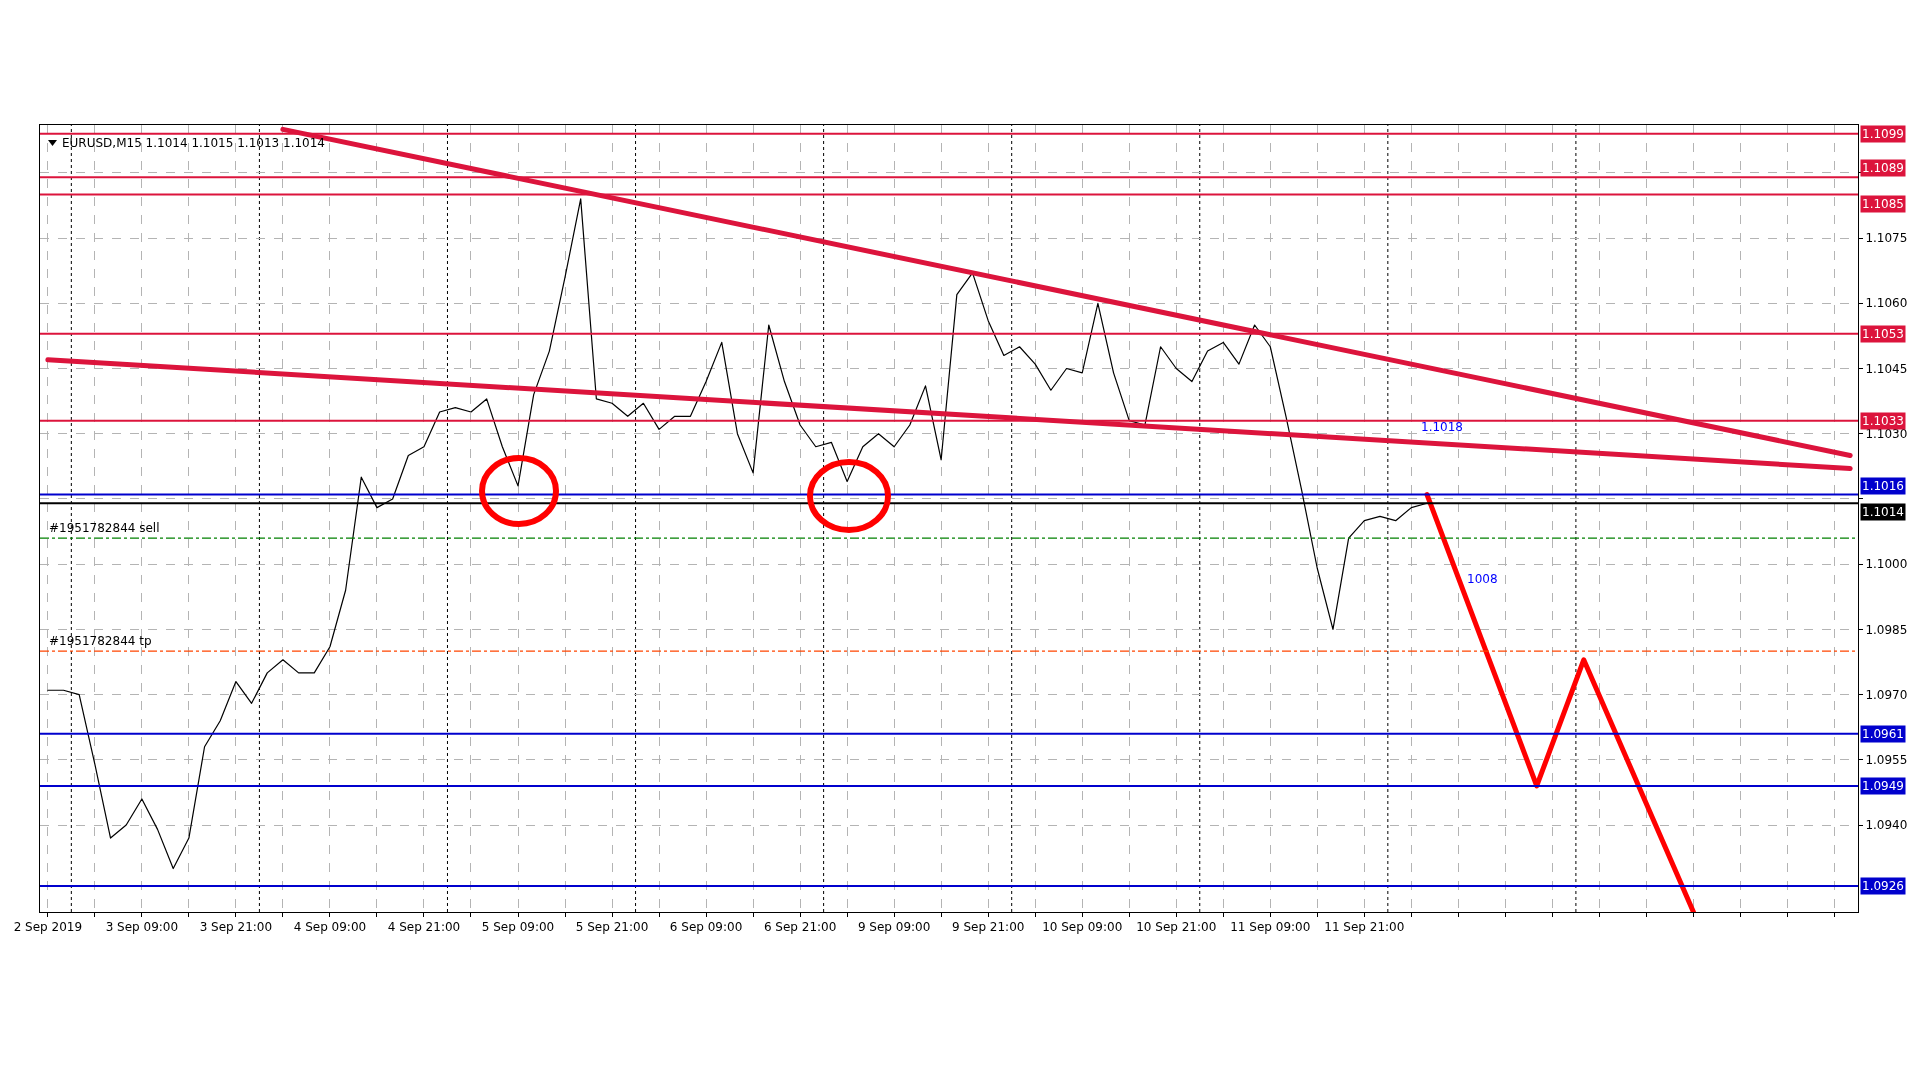  Describe the element at coordinates (1886, 368) in the screenshot. I see `y-tick-label: 1.1045` at that location.